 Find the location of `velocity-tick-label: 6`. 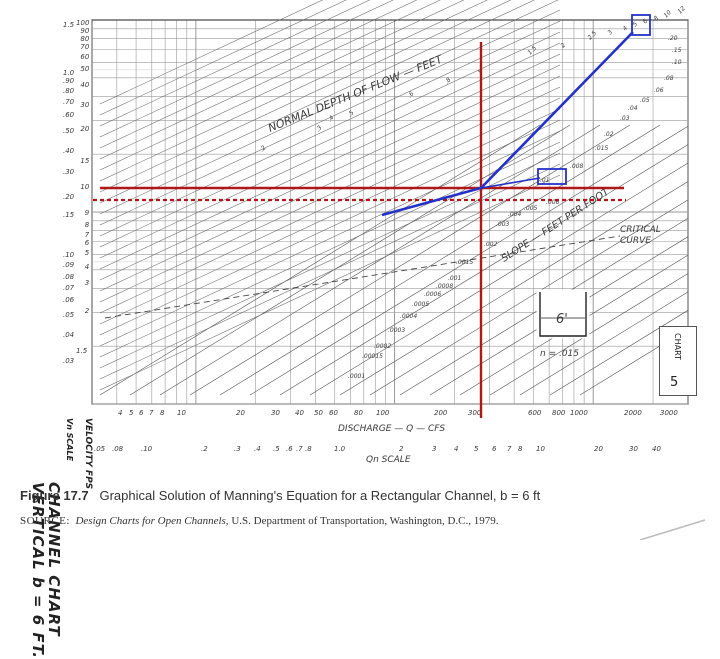

velocity-tick-label: 6 is located at coordinates (87, 243).